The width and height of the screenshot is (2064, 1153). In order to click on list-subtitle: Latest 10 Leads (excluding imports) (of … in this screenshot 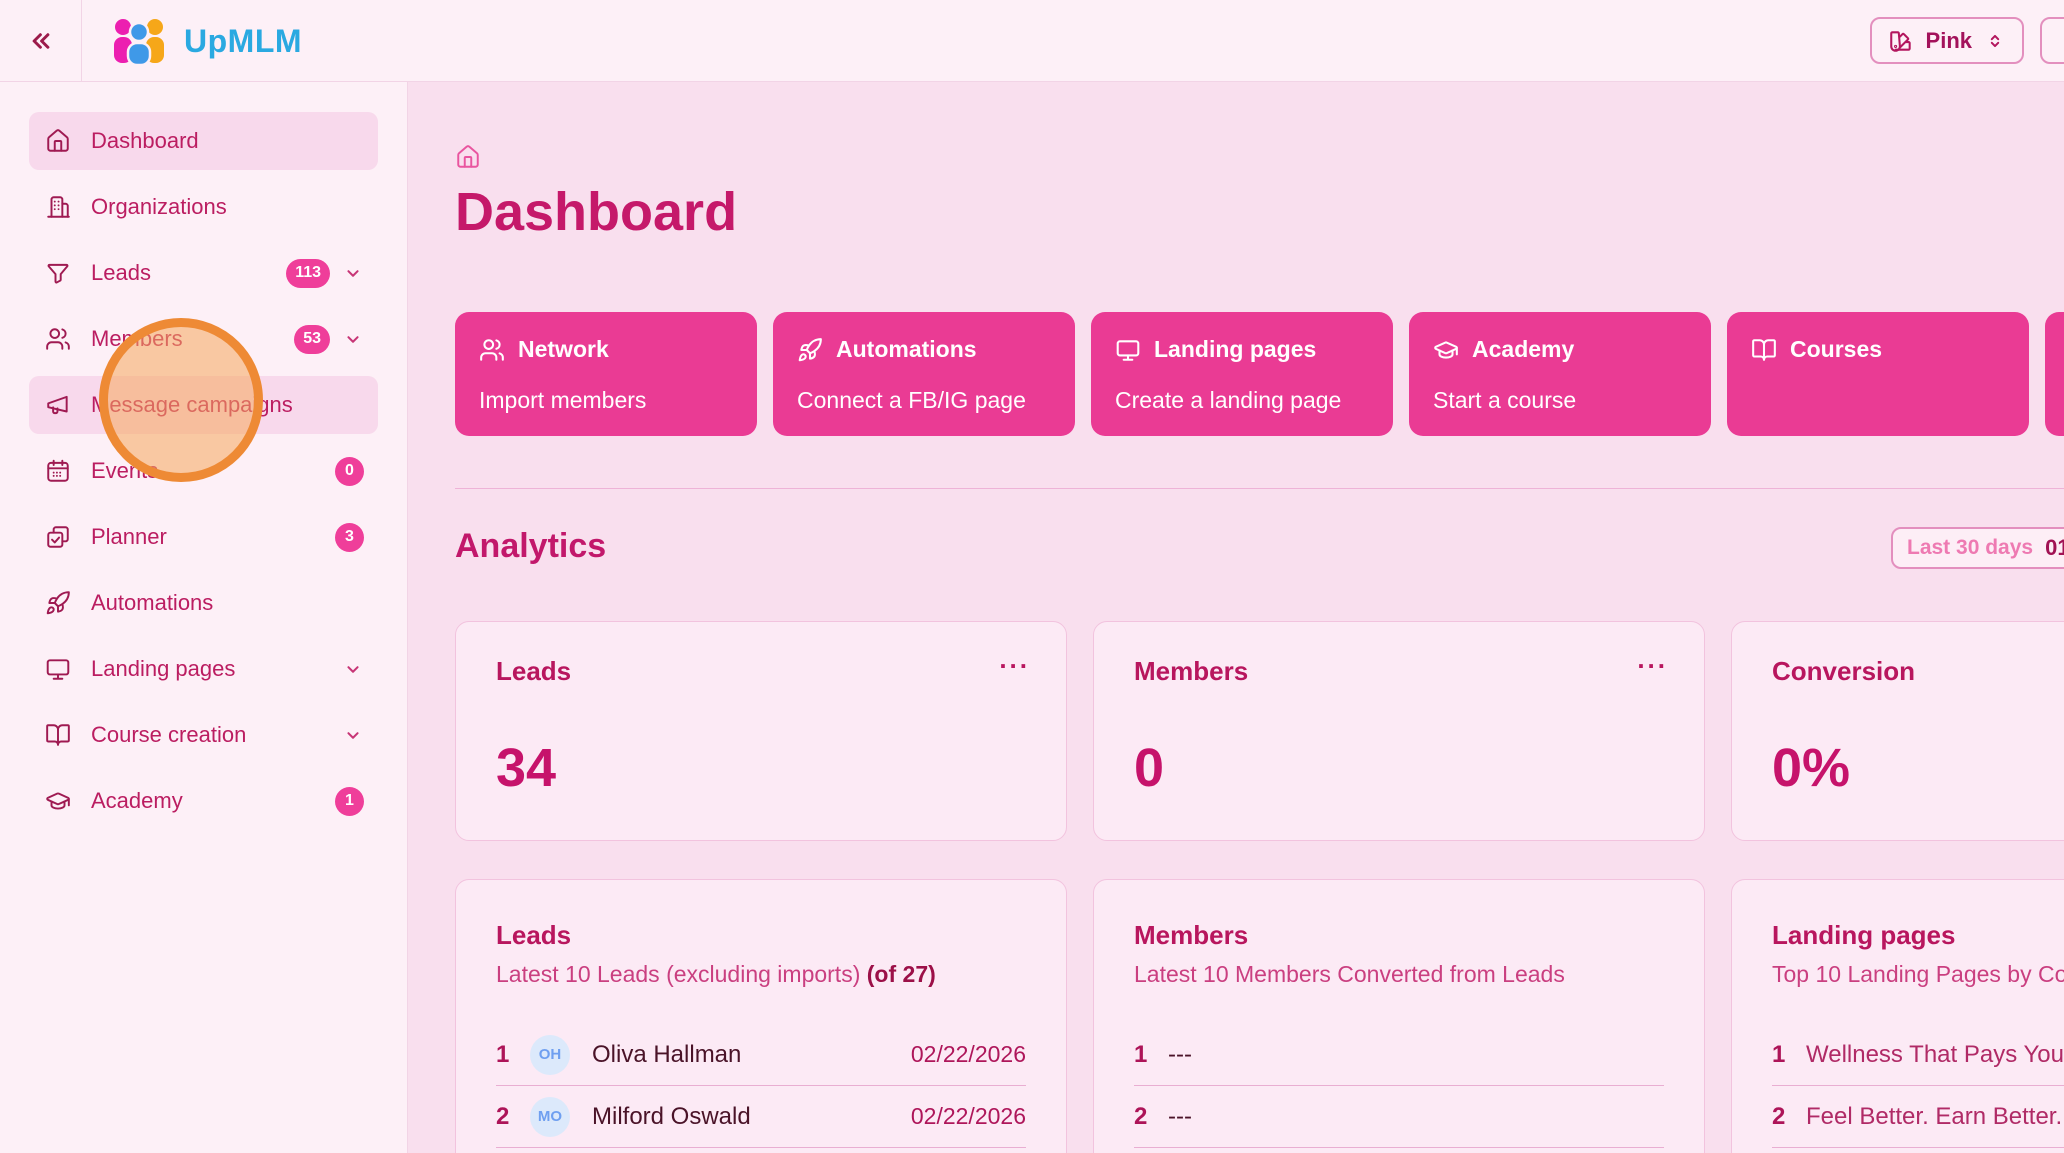, I will do `click(716, 974)`.